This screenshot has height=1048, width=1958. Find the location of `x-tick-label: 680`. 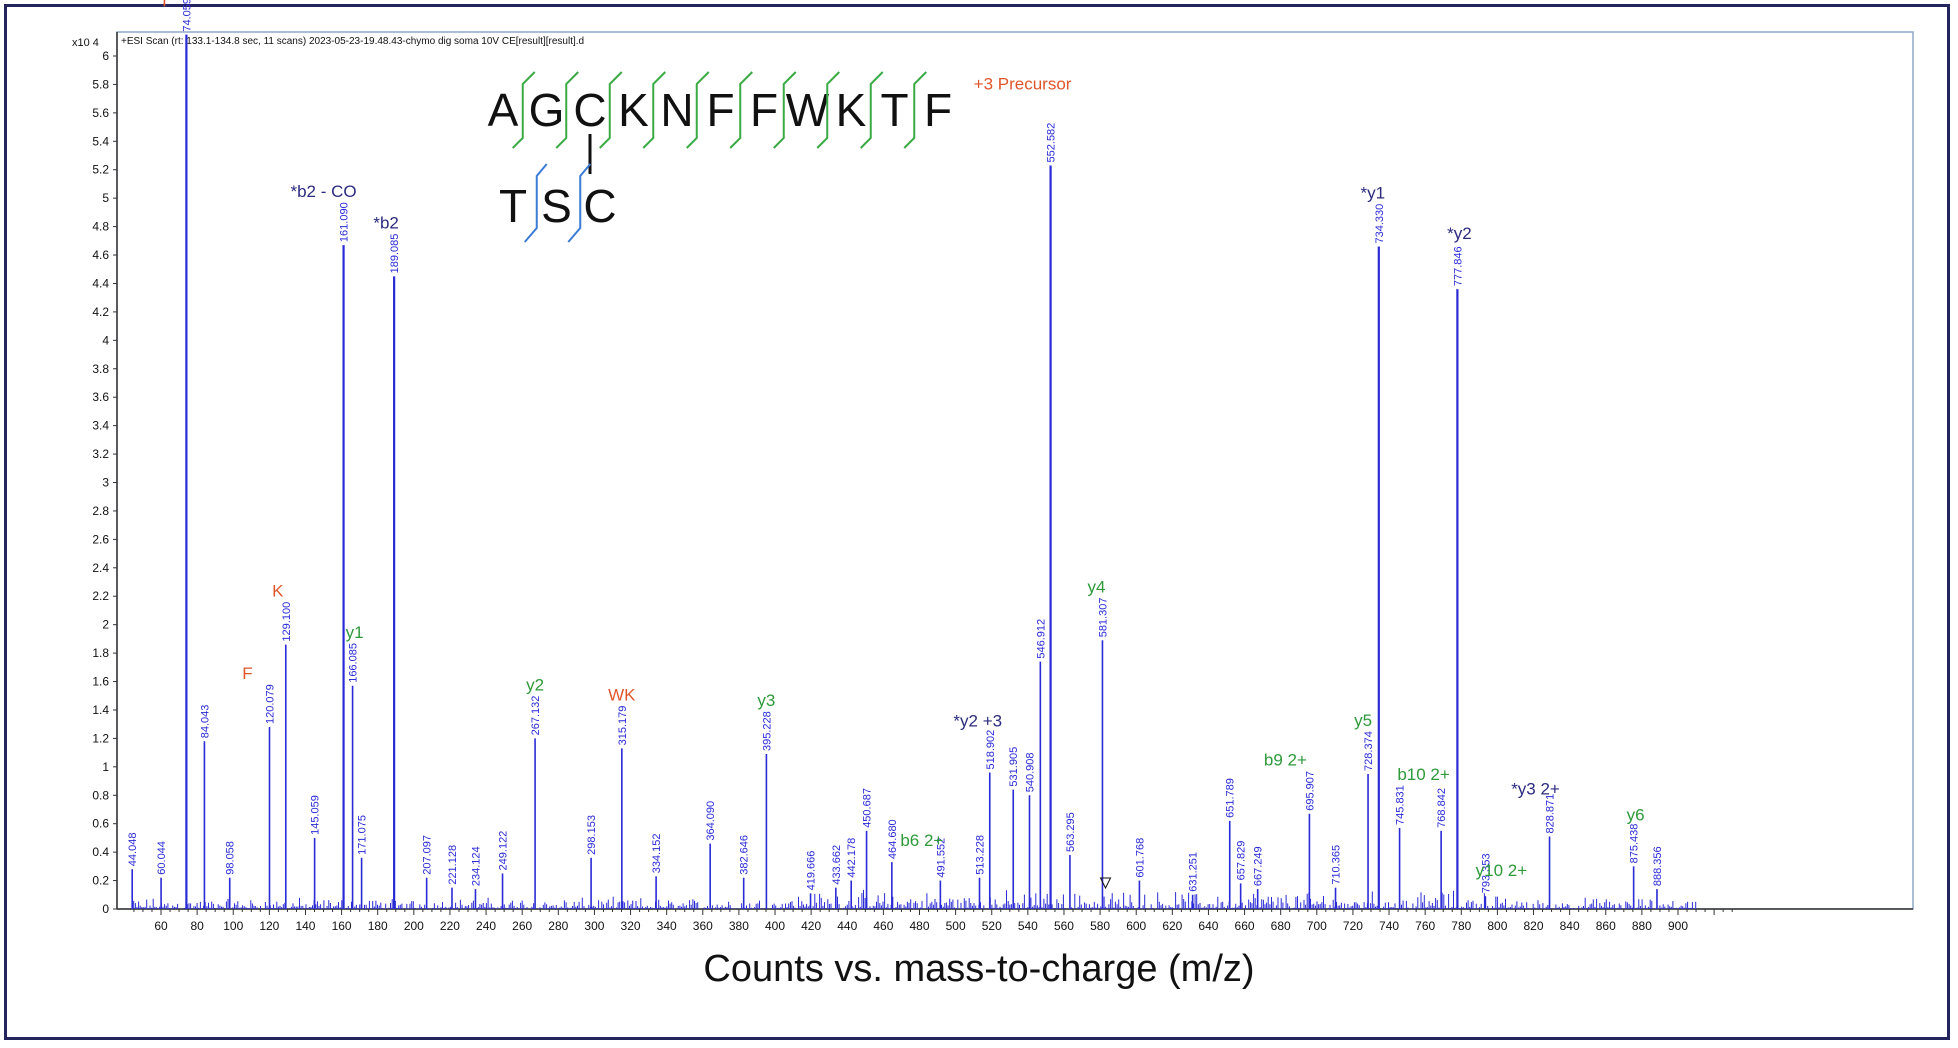

x-tick-label: 680 is located at coordinates (1281, 926).